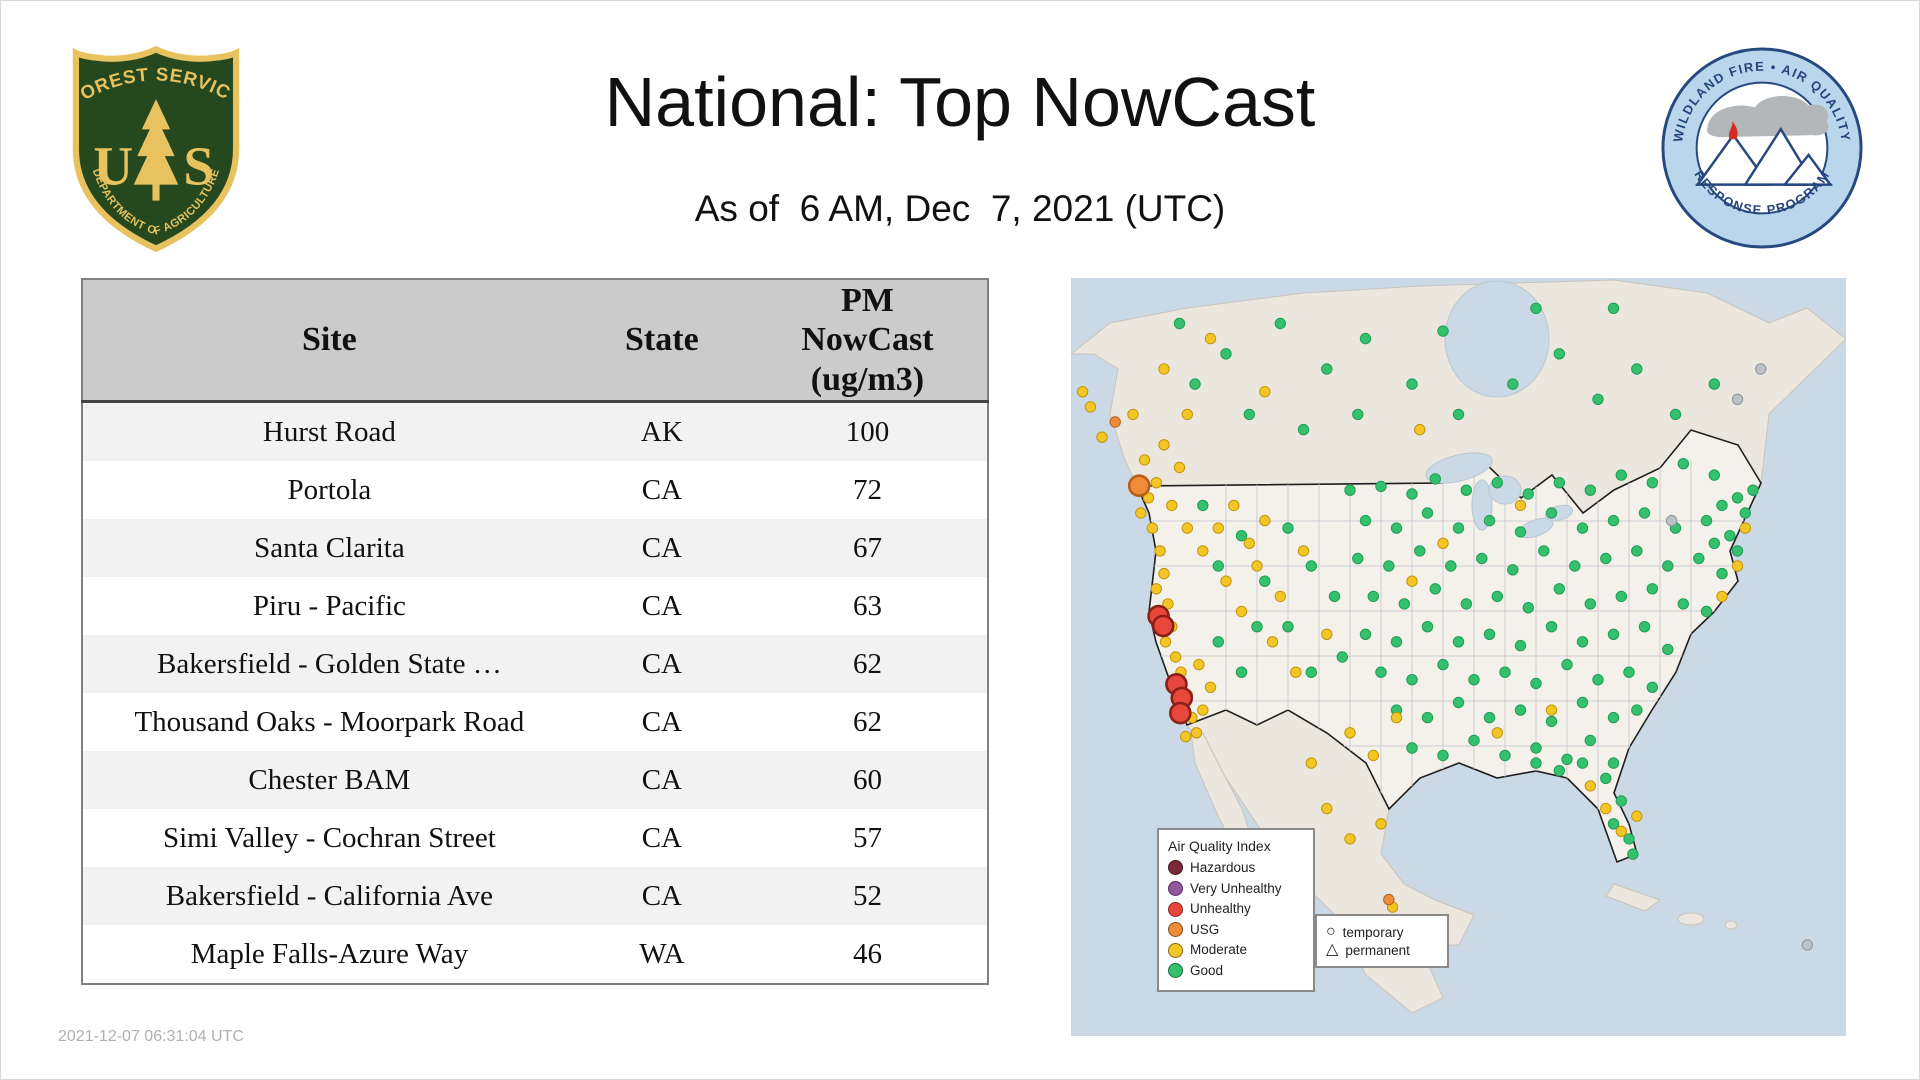 Image resolution: width=1920 pixels, height=1080 pixels. I want to click on table-row: Portola CA 72, so click(535, 490).